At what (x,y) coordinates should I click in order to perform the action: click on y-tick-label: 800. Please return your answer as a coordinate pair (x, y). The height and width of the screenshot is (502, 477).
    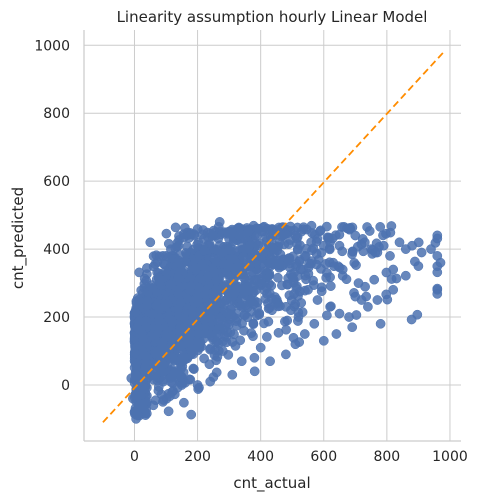
    Looking at the image, I should click on (56, 114).